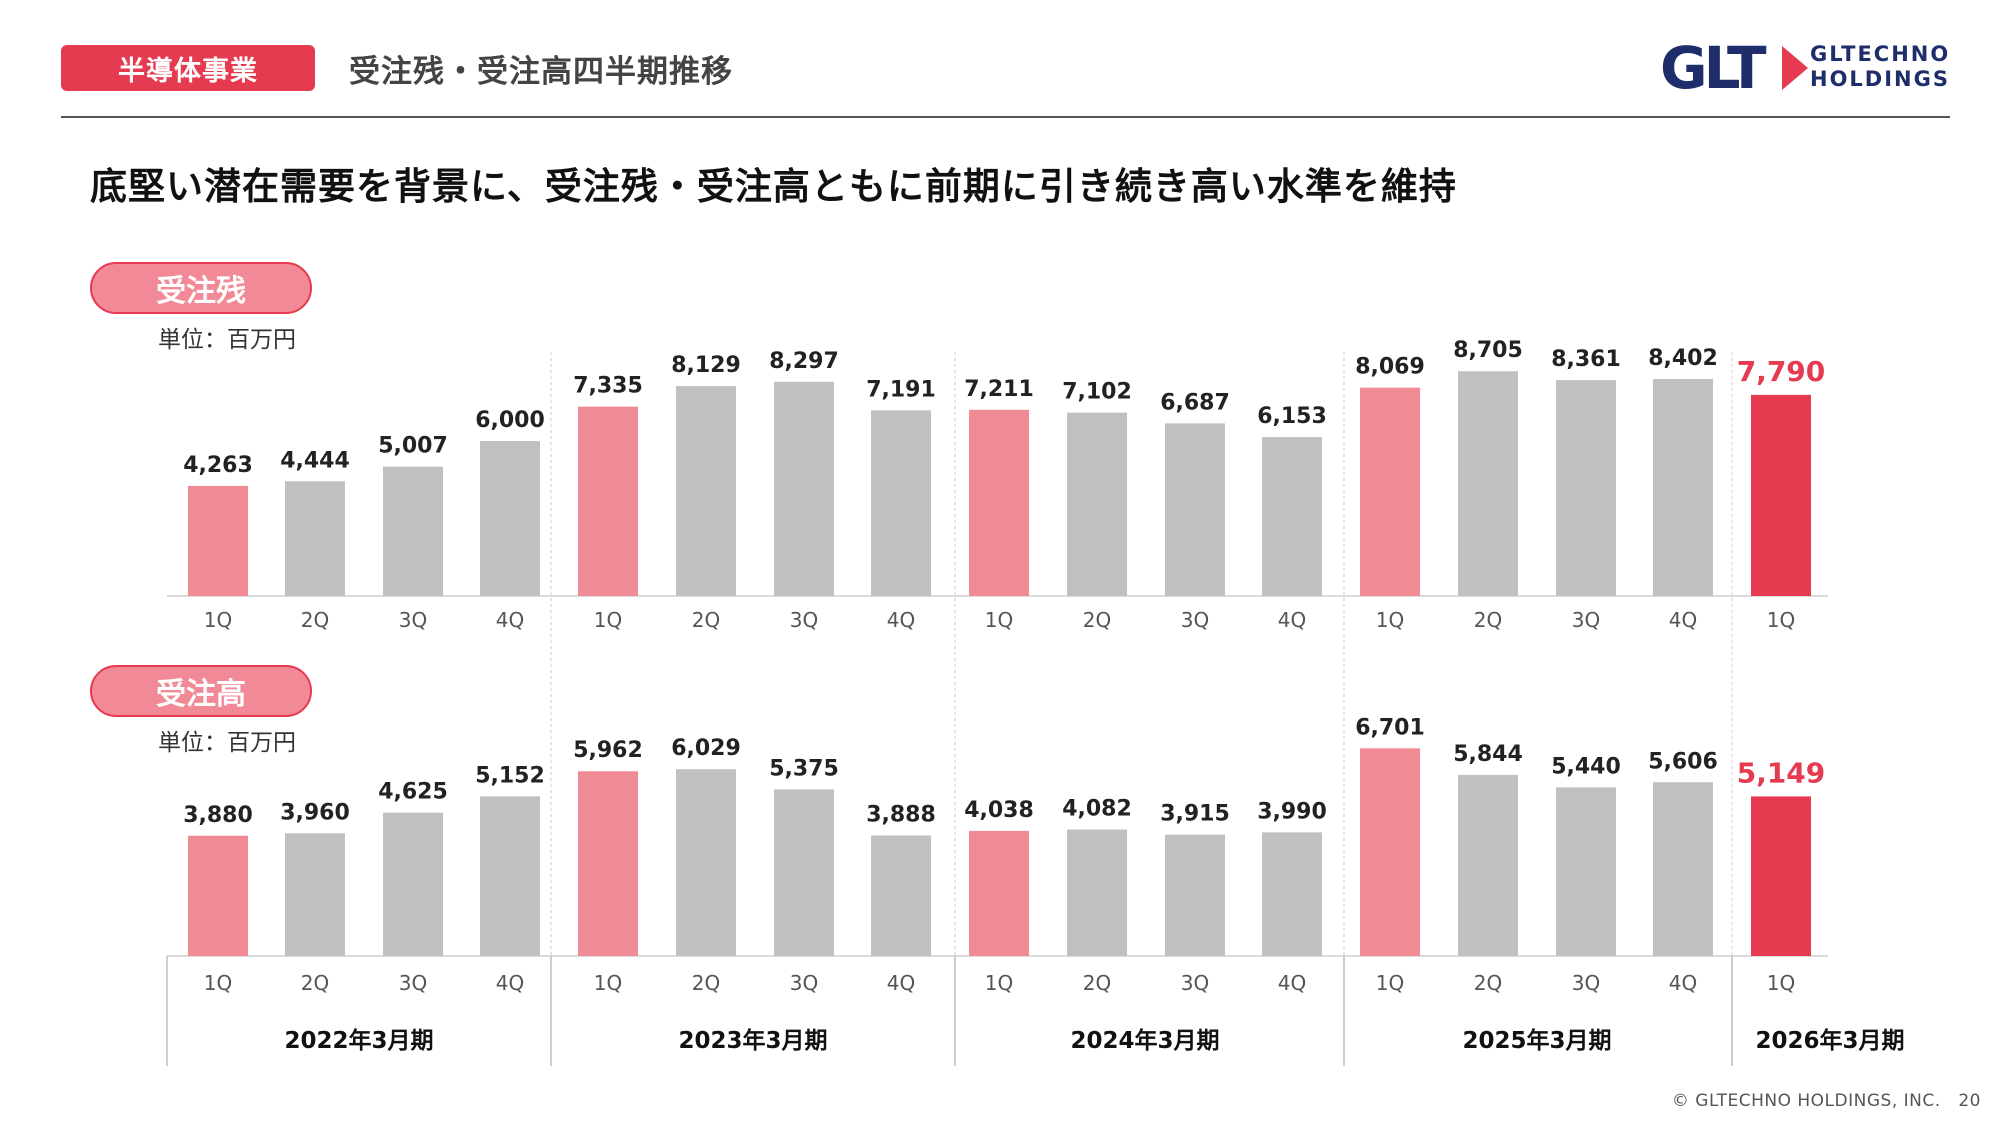  What do you see at coordinates (1795, 68) in the screenshot?
I see `logo-arrow-icon` at bounding box center [1795, 68].